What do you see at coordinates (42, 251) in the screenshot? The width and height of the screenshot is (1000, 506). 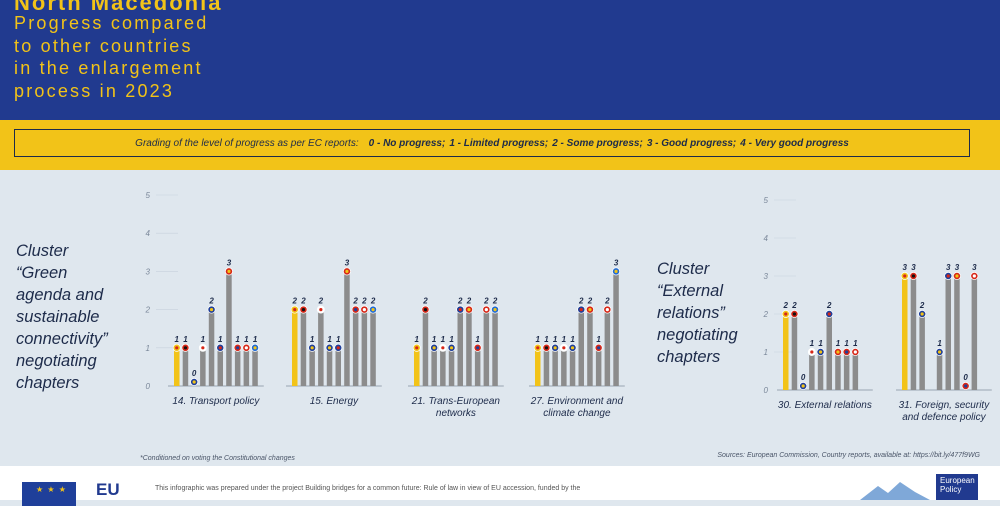 I see `cluster-title-line: Cluster` at bounding box center [42, 251].